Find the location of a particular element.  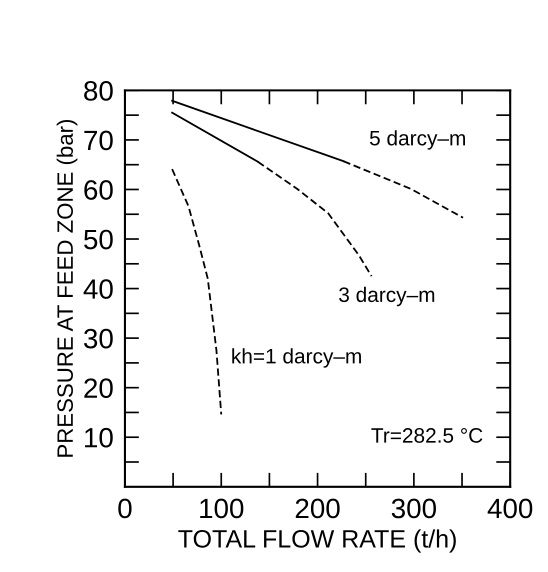

annotation: kh=1 darcy–m is located at coordinates (296, 358).